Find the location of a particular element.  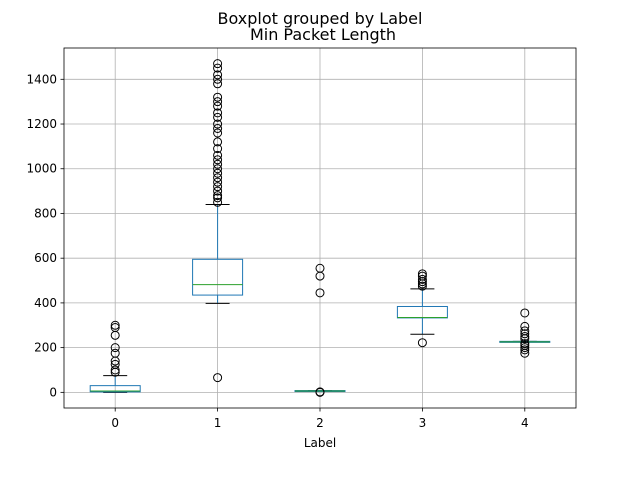

y-tick-label: 1400 is located at coordinates (41, 79).